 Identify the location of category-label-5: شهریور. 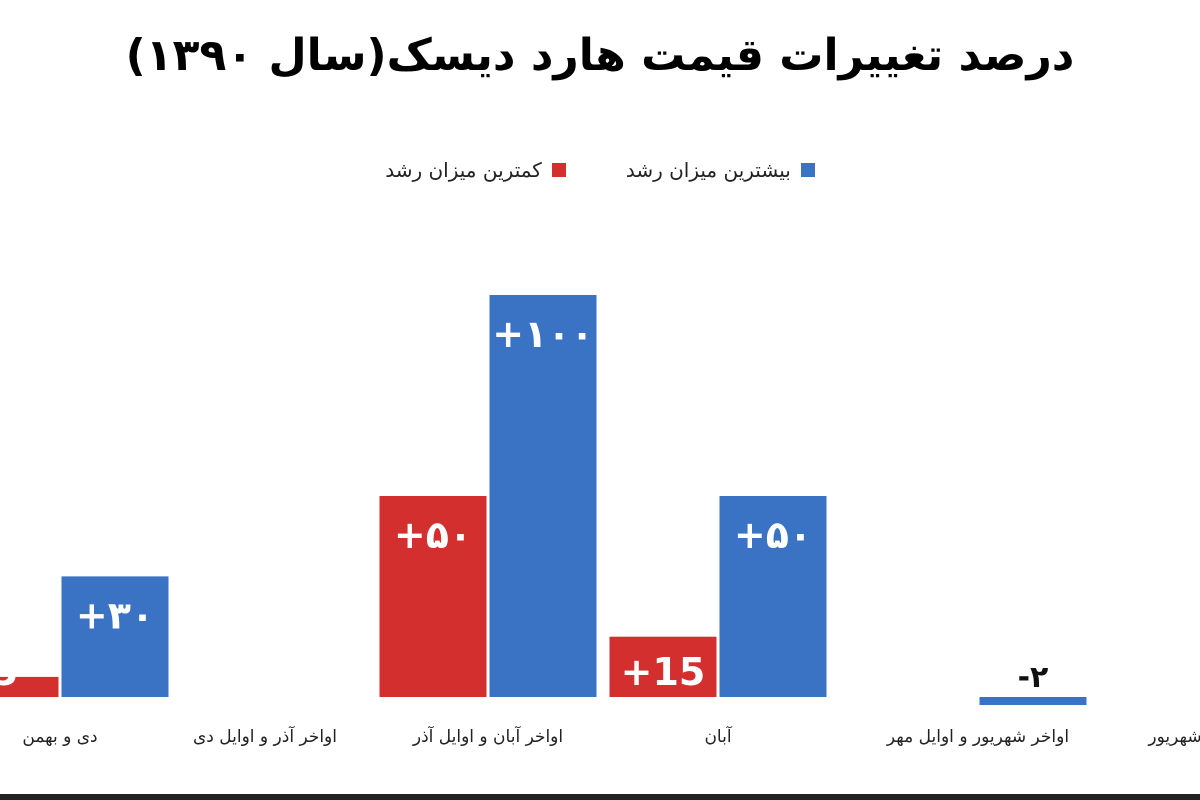
(1173, 737).